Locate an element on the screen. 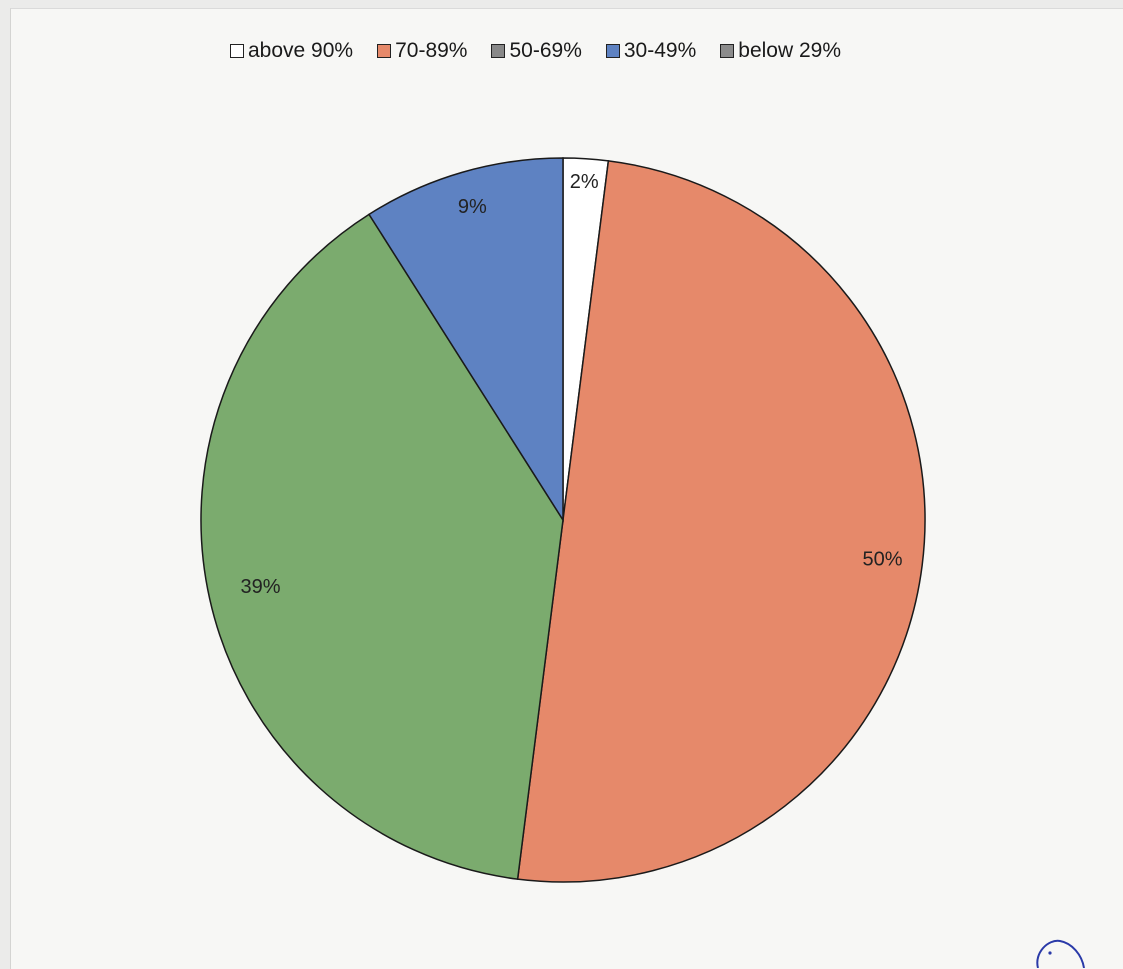  legend-label-30-49: 30-49% is located at coordinates (660, 50).